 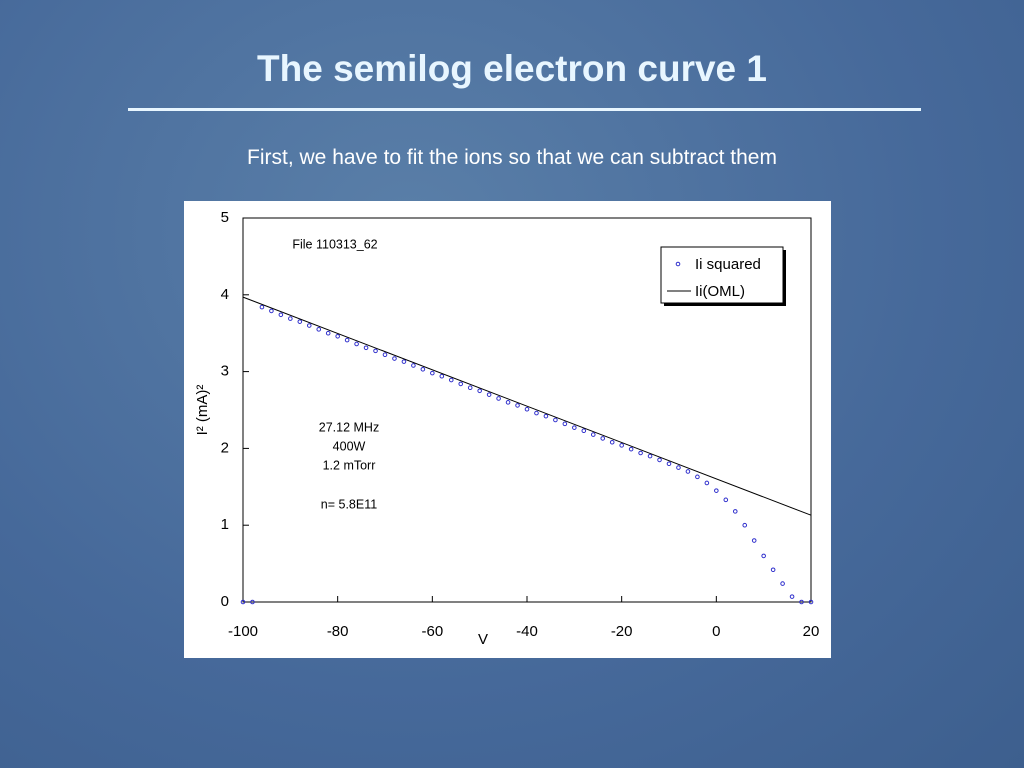 What do you see at coordinates (678, 264) in the screenshot?
I see `legend-marker` at bounding box center [678, 264].